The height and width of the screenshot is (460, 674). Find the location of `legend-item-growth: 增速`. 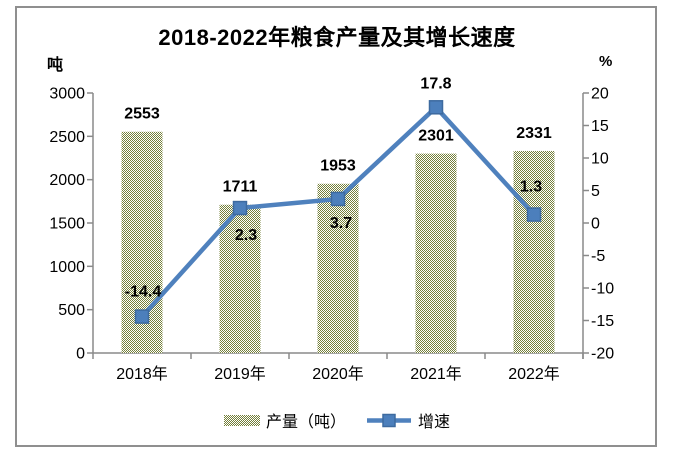

legend-item-growth: 增速 is located at coordinates (408, 420).